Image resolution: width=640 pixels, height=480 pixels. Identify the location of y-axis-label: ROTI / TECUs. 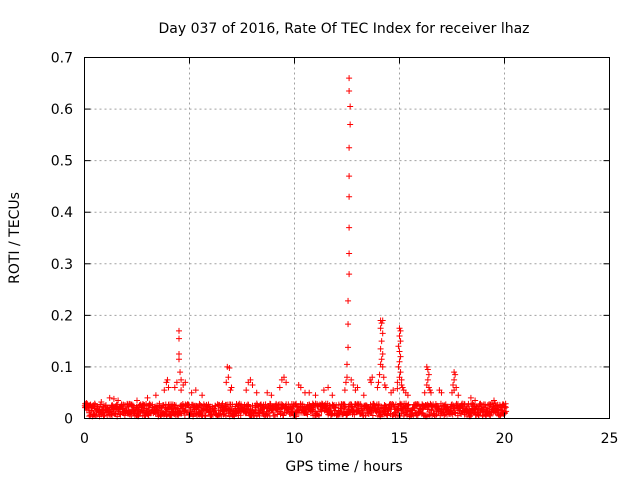
(15, 238).